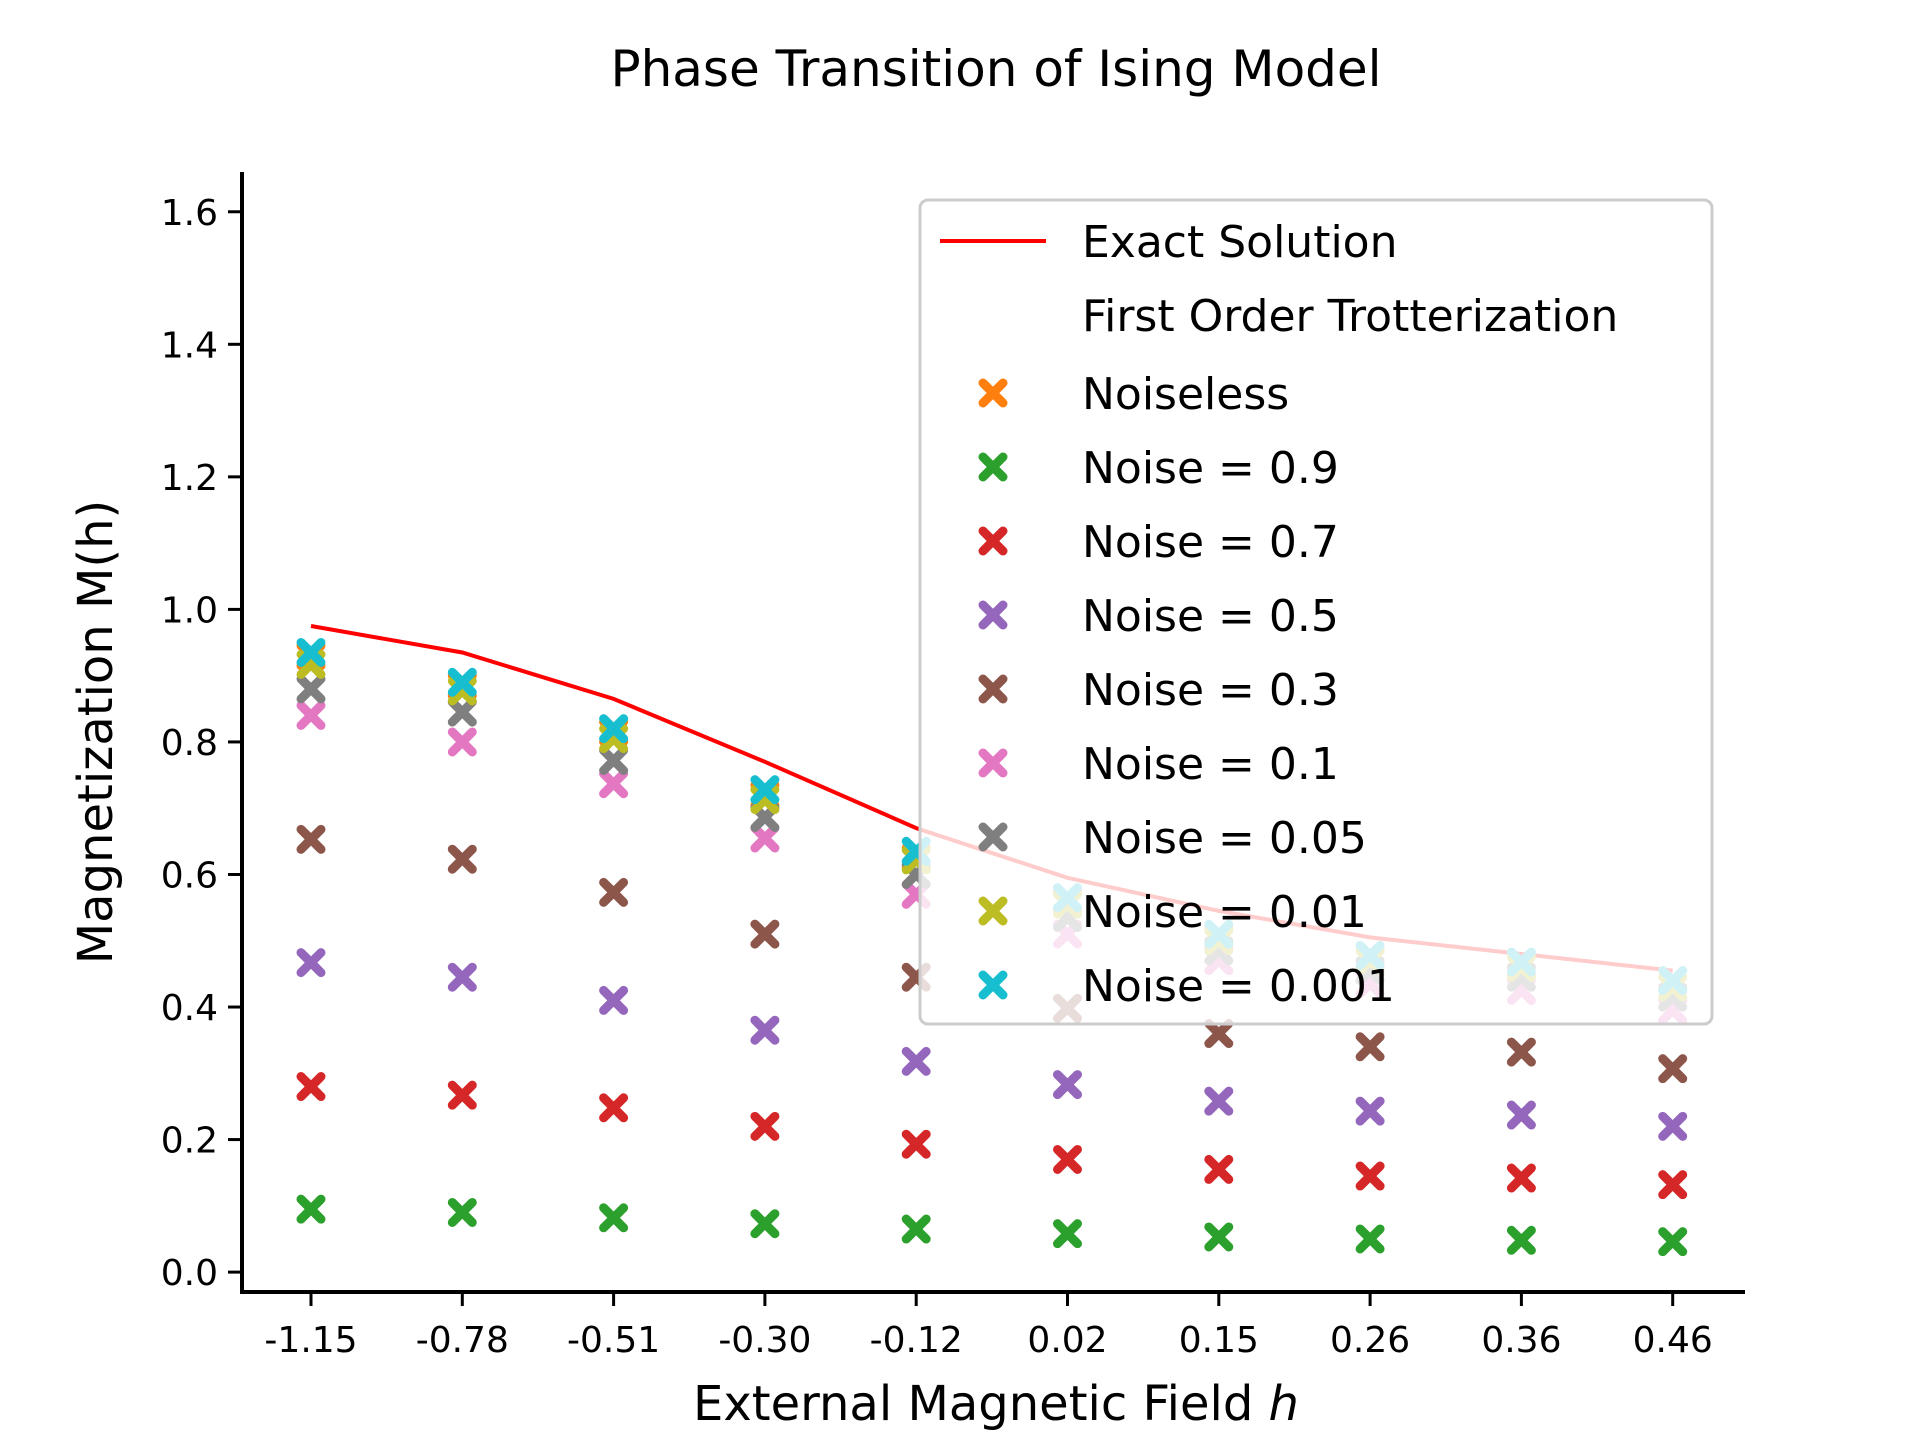 The image size is (1920, 1440). What do you see at coordinates (981, 1404) in the screenshot?
I see `x-axis-label-text: External Magnetic Field` at bounding box center [981, 1404].